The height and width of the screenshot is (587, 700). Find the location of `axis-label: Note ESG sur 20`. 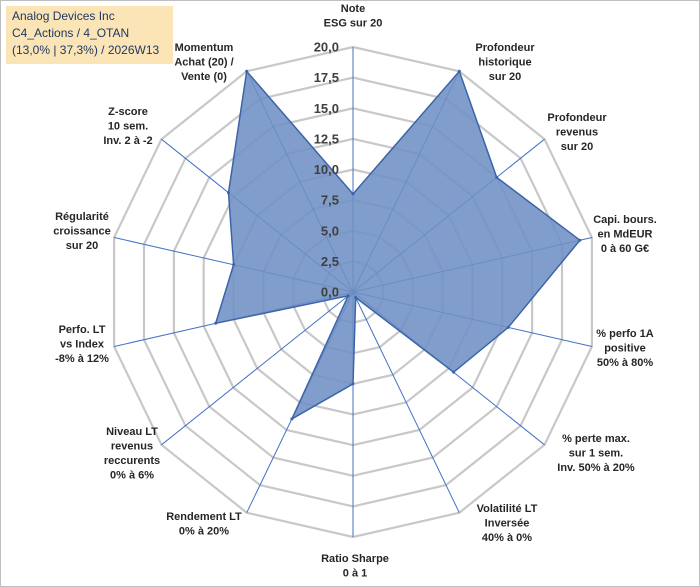

axis-label: Note ESG sur 20 is located at coordinates (353, 16).